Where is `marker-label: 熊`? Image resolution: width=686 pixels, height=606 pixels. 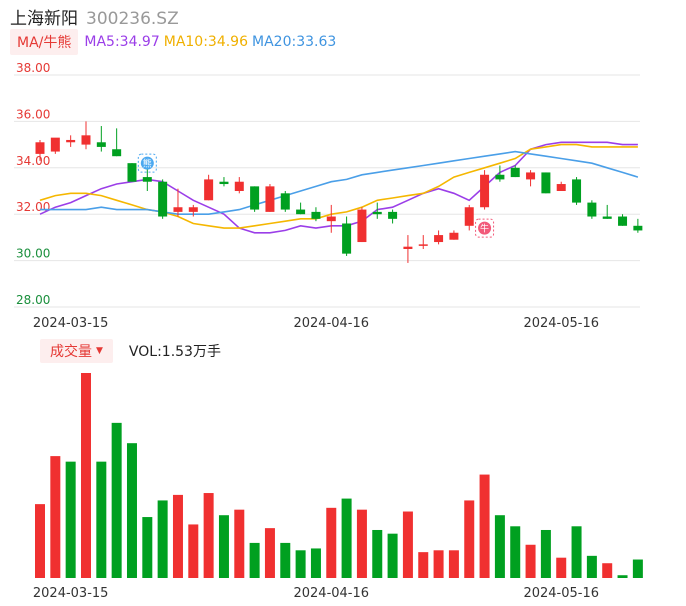 marker-label: 熊 is located at coordinates (147, 164).